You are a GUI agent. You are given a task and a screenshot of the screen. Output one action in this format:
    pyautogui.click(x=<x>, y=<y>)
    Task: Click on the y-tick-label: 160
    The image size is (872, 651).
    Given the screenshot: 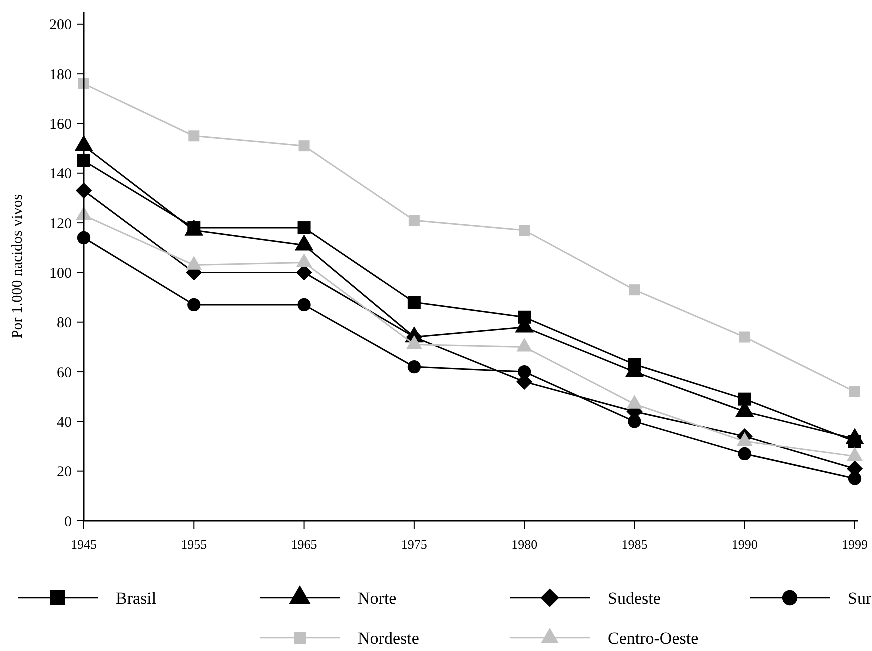 What is the action you would take?
    pyautogui.click(x=61, y=124)
    